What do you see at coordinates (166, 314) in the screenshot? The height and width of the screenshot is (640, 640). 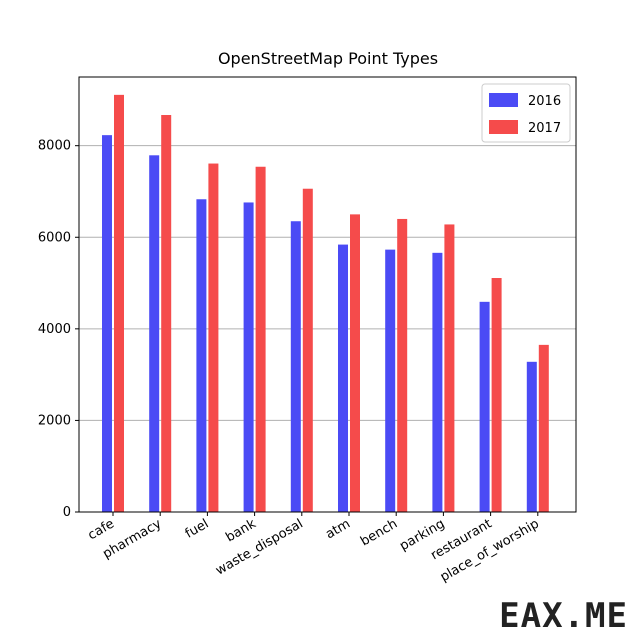 I see `bar-2017-pharmacy` at bounding box center [166, 314].